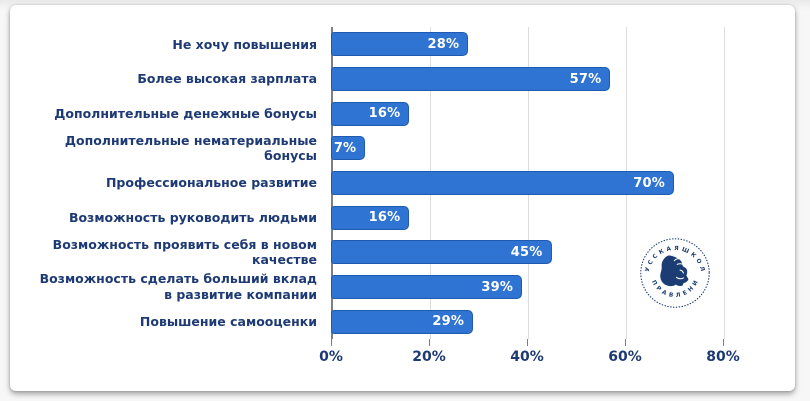  Describe the element at coordinates (723, 357) in the screenshot. I see `axis-tick-label: 80%` at that location.